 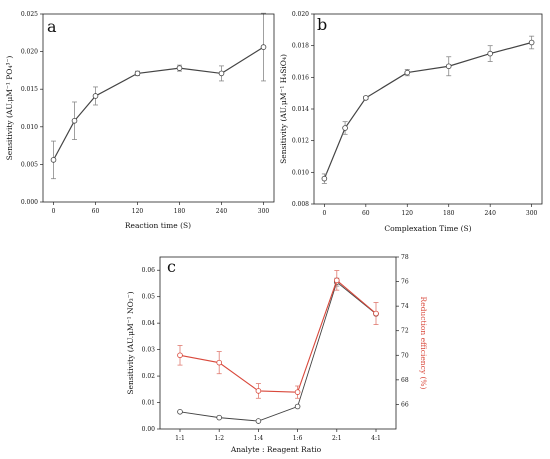 I want to click on panel-c-x-axis-label: Analyte : Reagent Ratio, so click(x=276, y=449).